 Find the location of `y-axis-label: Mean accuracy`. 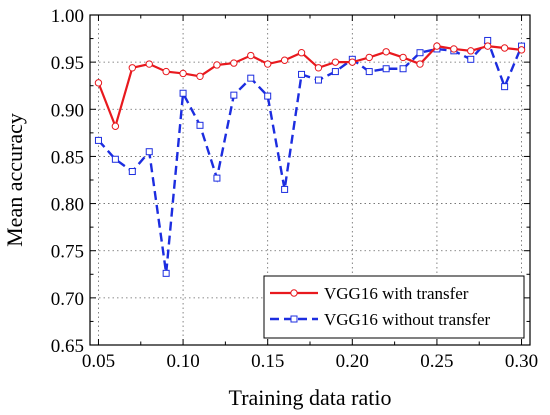

y-axis-label: Mean accuracy is located at coordinates (14, 180).